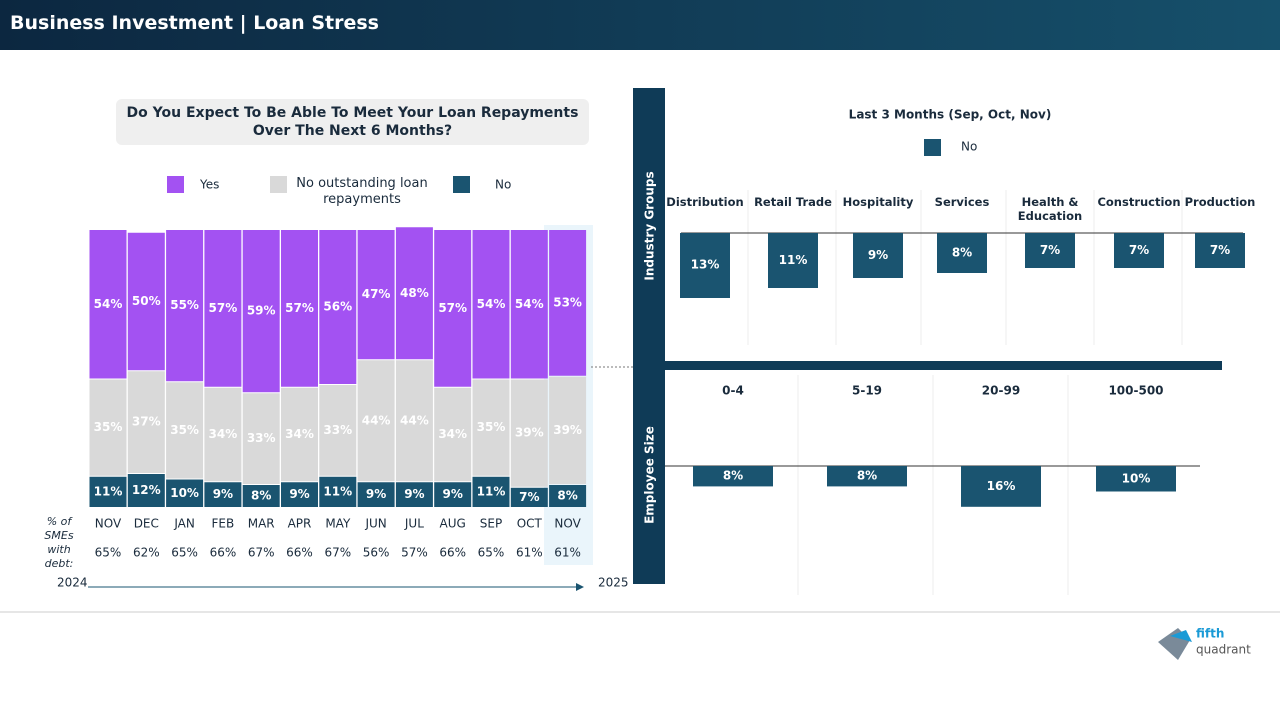 The width and height of the screenshot is (1280, 720). I want to click on data-label: 34%, so click(223, 434).